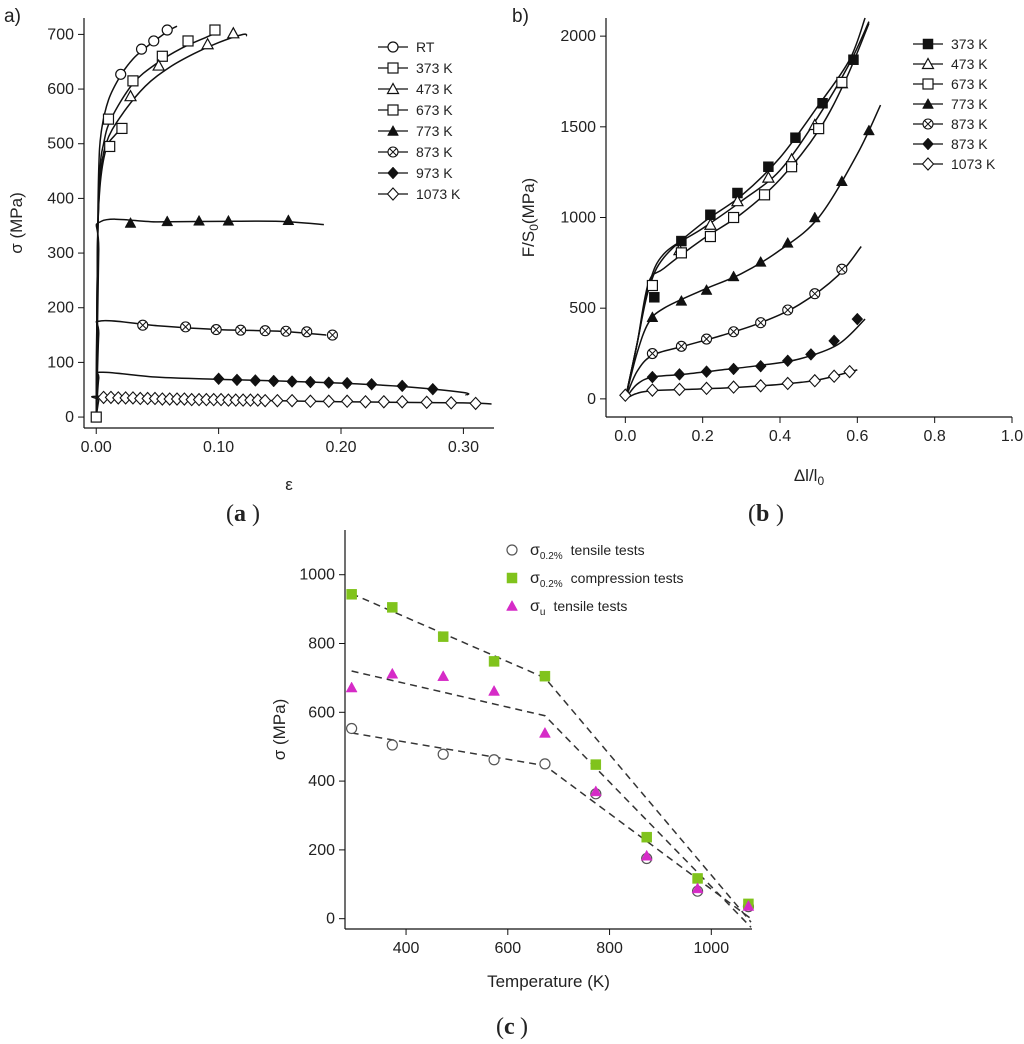 This screenshot has height=1044, width=1024. I want to click on panel-label-a: a), so click(12, 16).